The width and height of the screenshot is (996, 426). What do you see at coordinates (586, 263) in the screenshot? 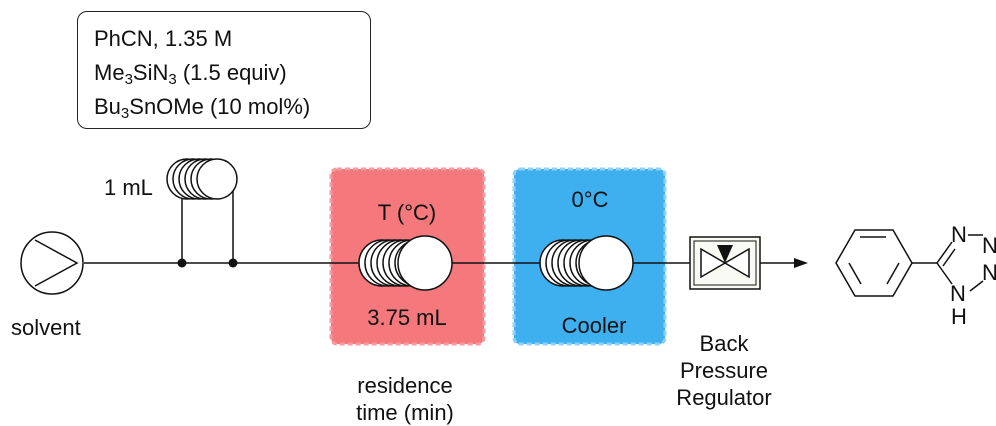
I see `cooler-coil-icon` at bounding box center [586, 263].